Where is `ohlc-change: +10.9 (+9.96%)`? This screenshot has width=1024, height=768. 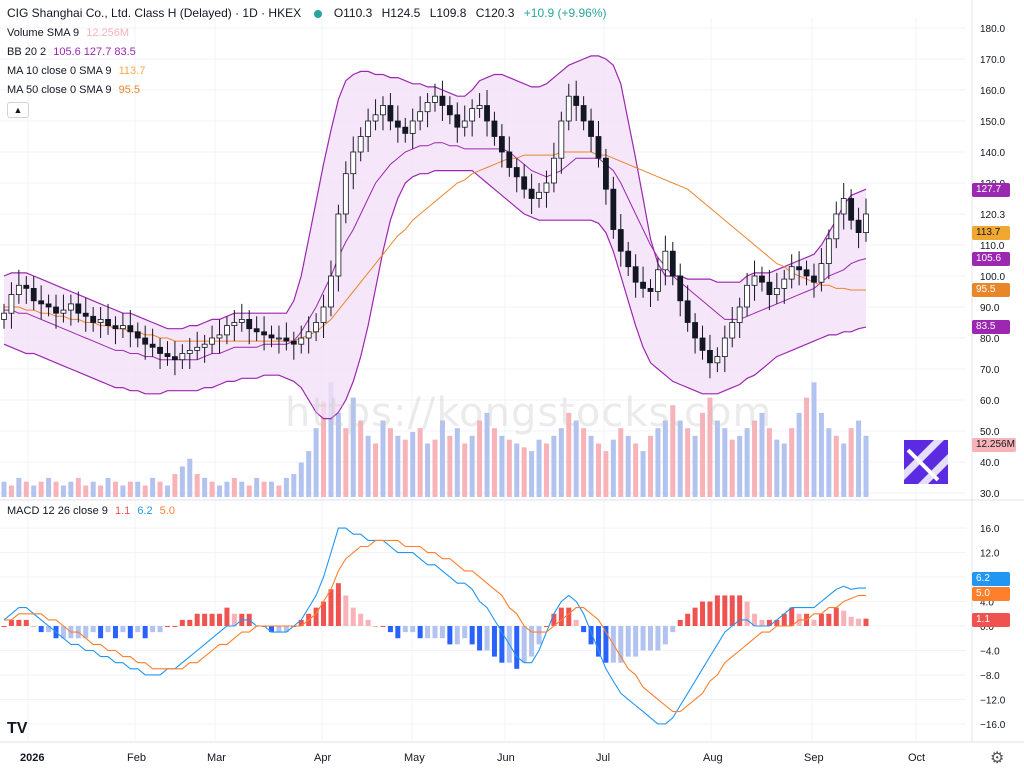
ohlc-change: +10.9 (+9.96%) is located at coordinates (565, 13).